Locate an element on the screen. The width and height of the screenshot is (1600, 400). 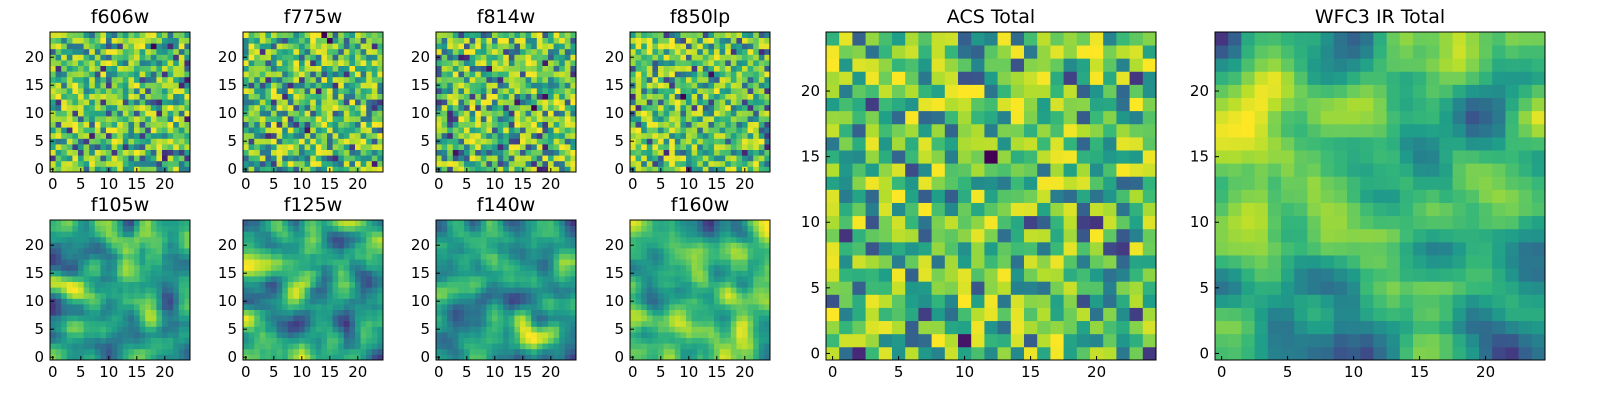
y-tick-label: 15 is located at coordinates (614, 85).